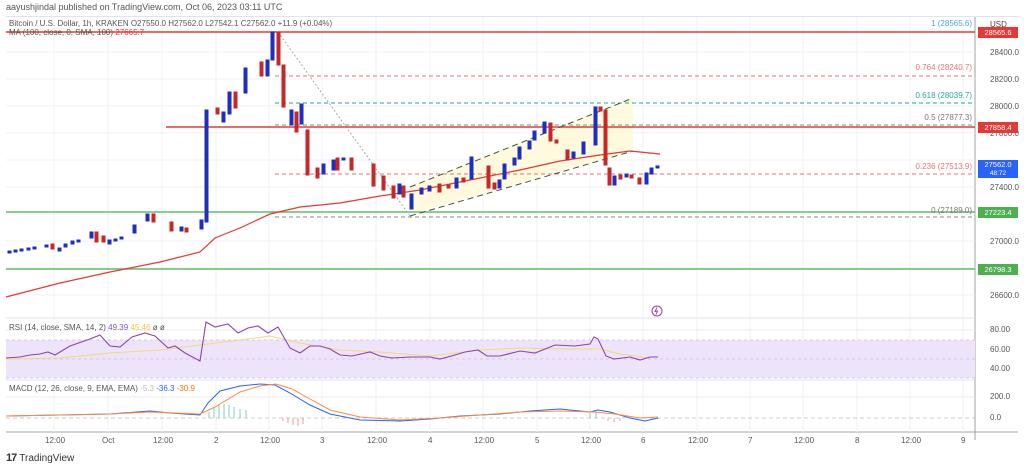  Describe the element at coordinates (998, 127) in the screenshot. I see `price-tag-resistance: 27858.4` at that location.